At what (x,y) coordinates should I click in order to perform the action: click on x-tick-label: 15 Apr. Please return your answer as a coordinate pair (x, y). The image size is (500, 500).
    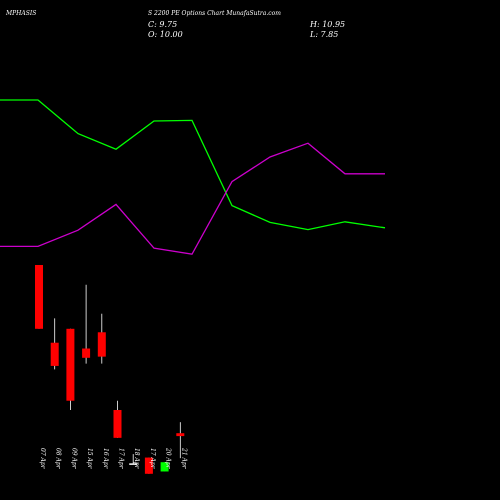
    Looking at the image, I should click on (89, 459).